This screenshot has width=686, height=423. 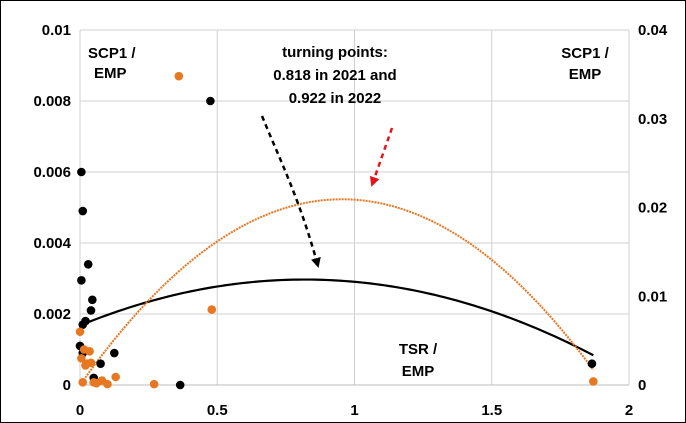 I want to click on turning-points-annotation-line3: 0.922 in 2022, so click(x=335, y=98).